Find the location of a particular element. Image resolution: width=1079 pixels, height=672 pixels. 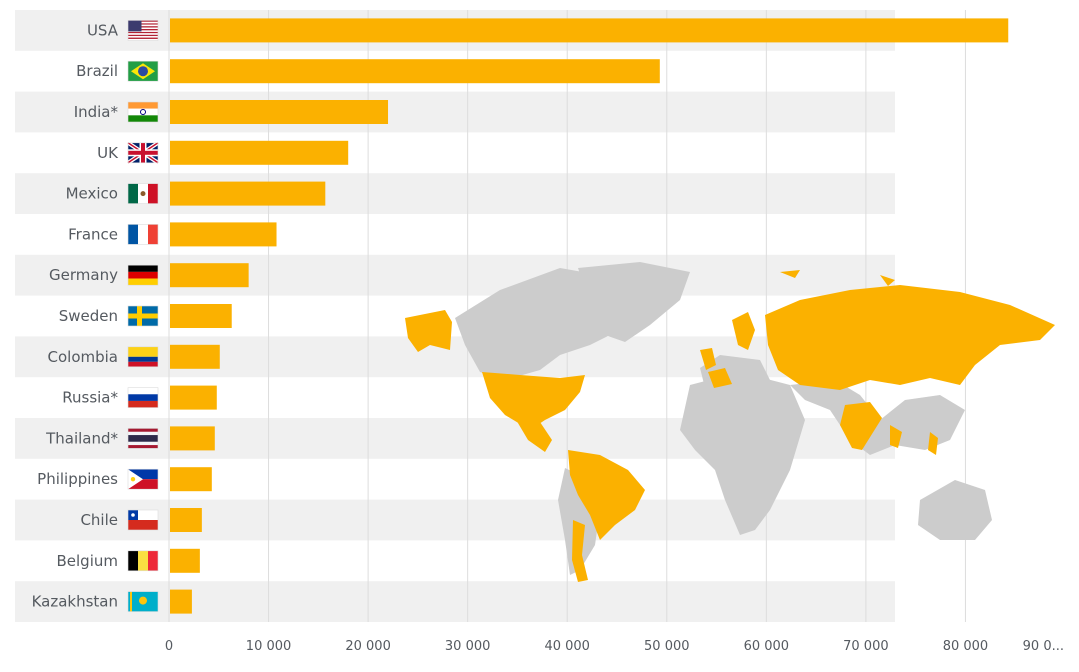

category-label: Brazil is located at coordinates (97, 71).